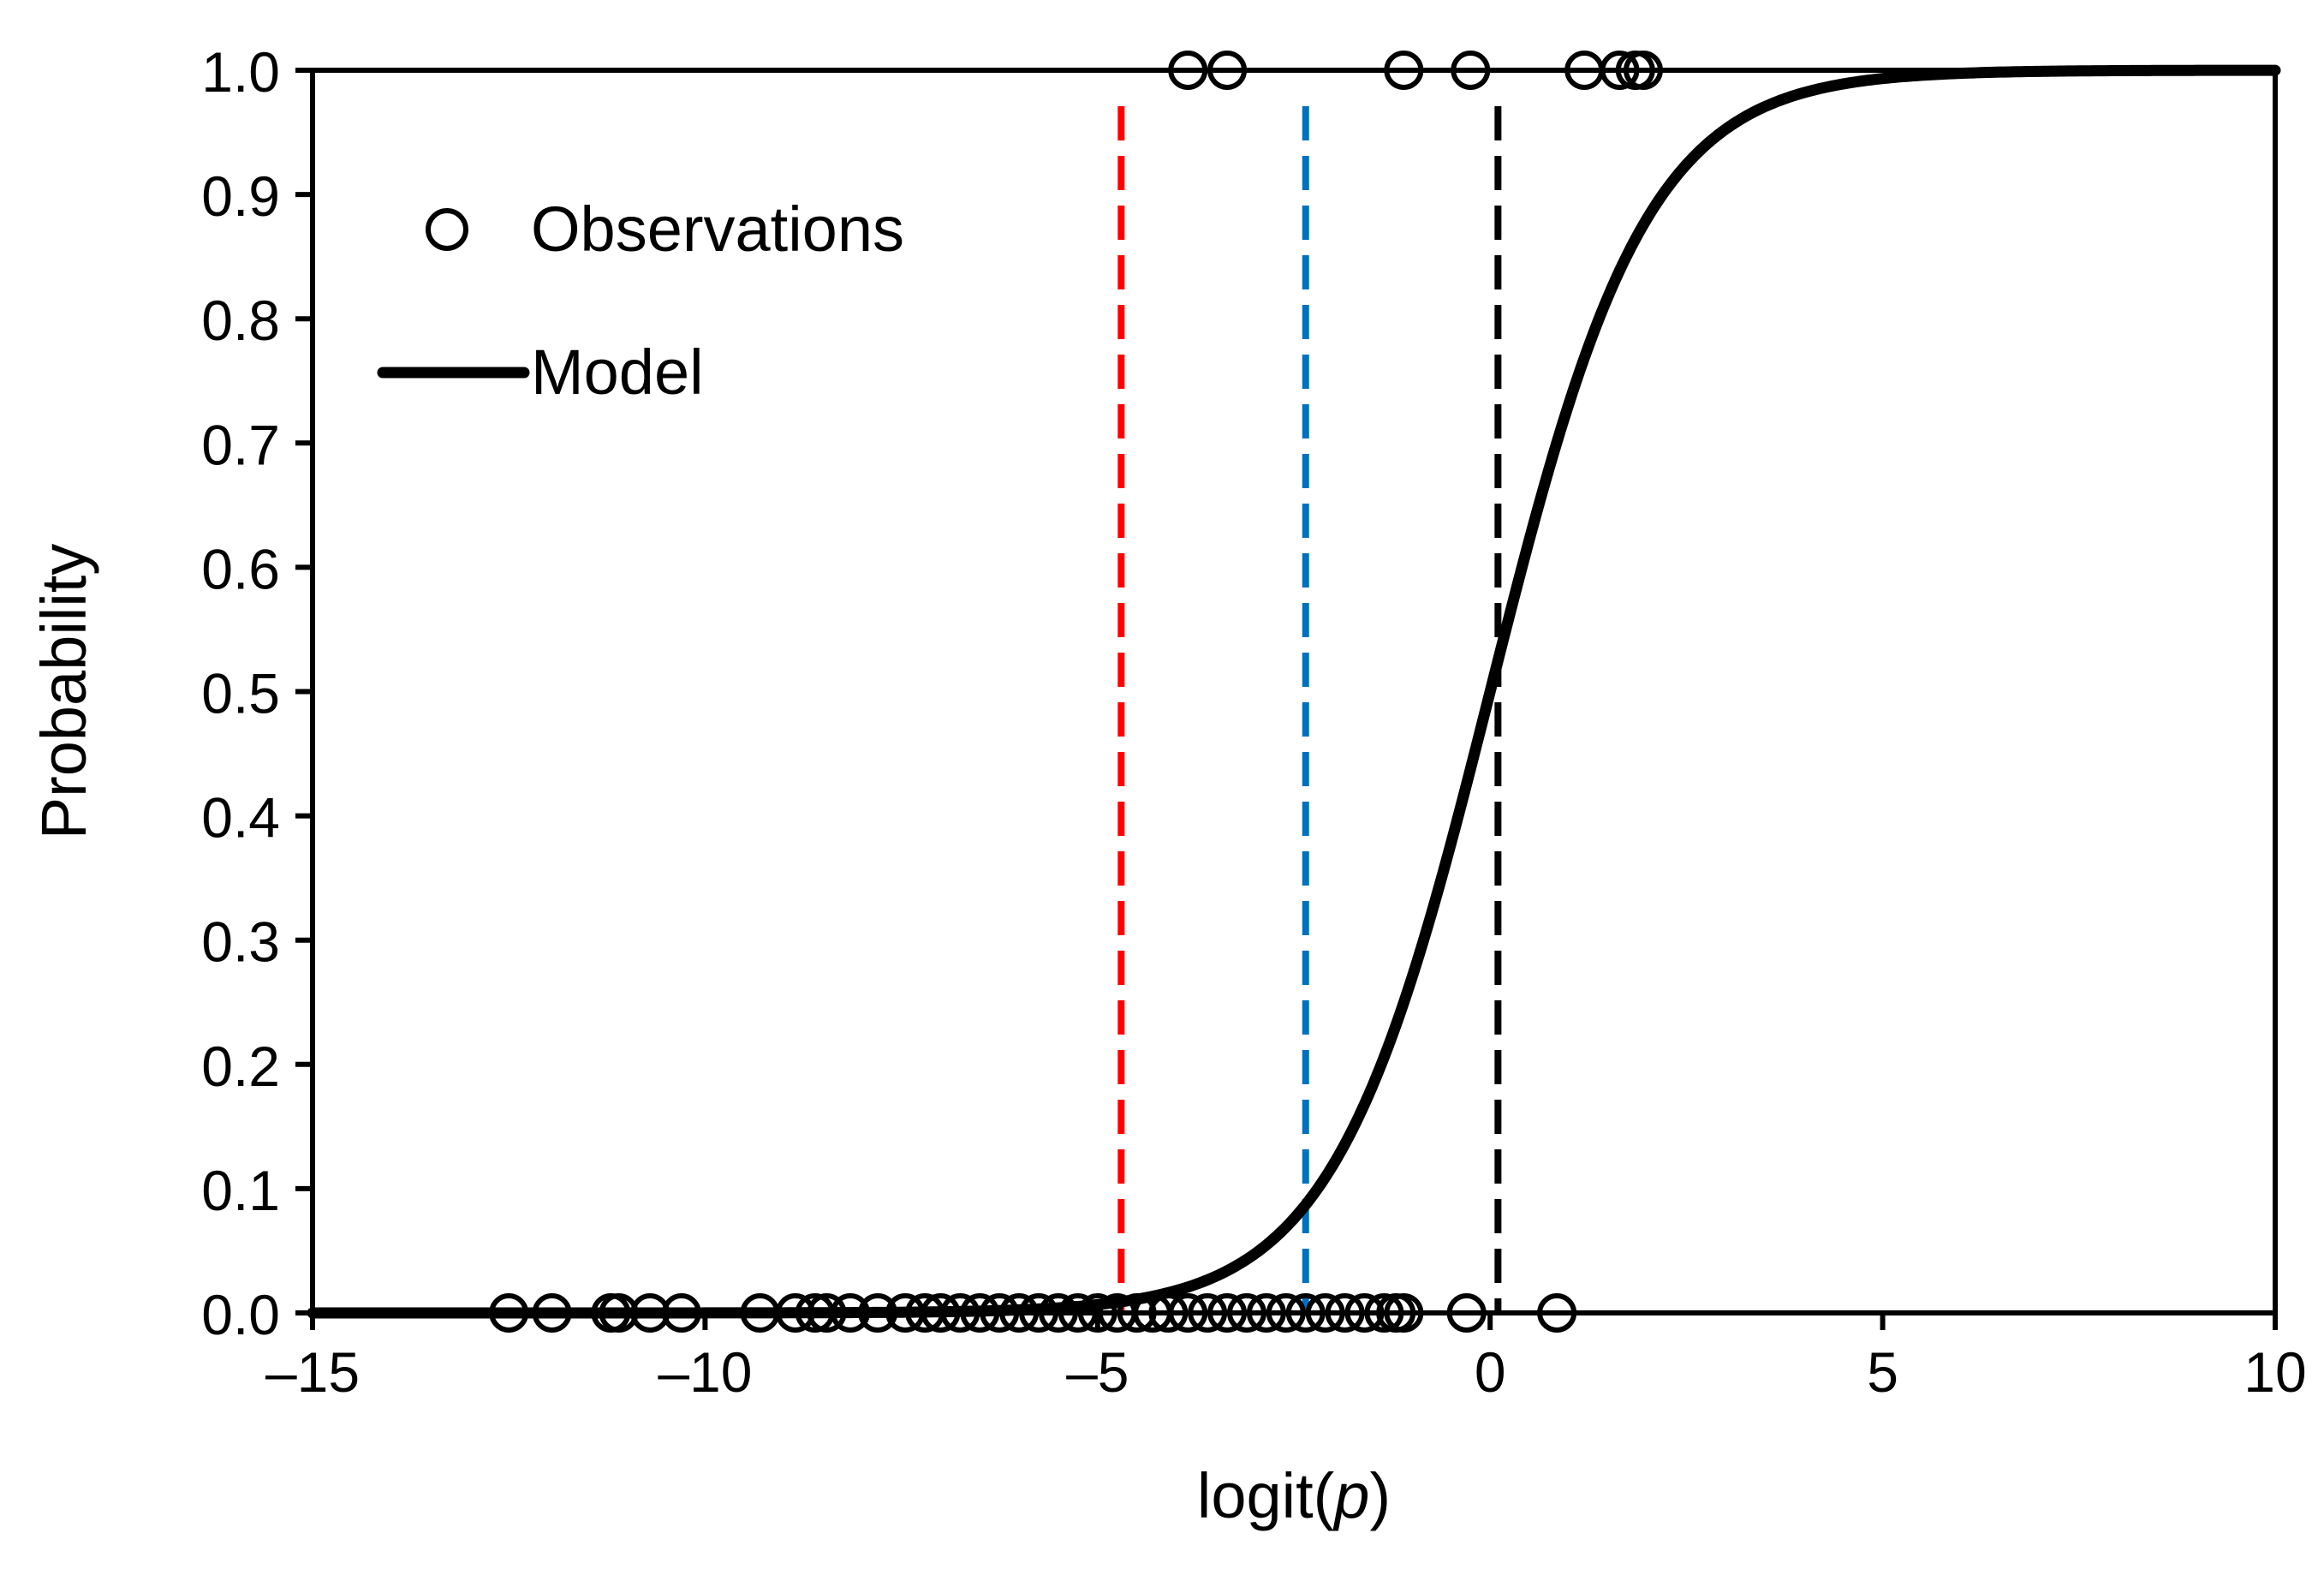 The image size is (2324, 1569). I want to click on y-tick-label: 0.0, so click(241, 1314).